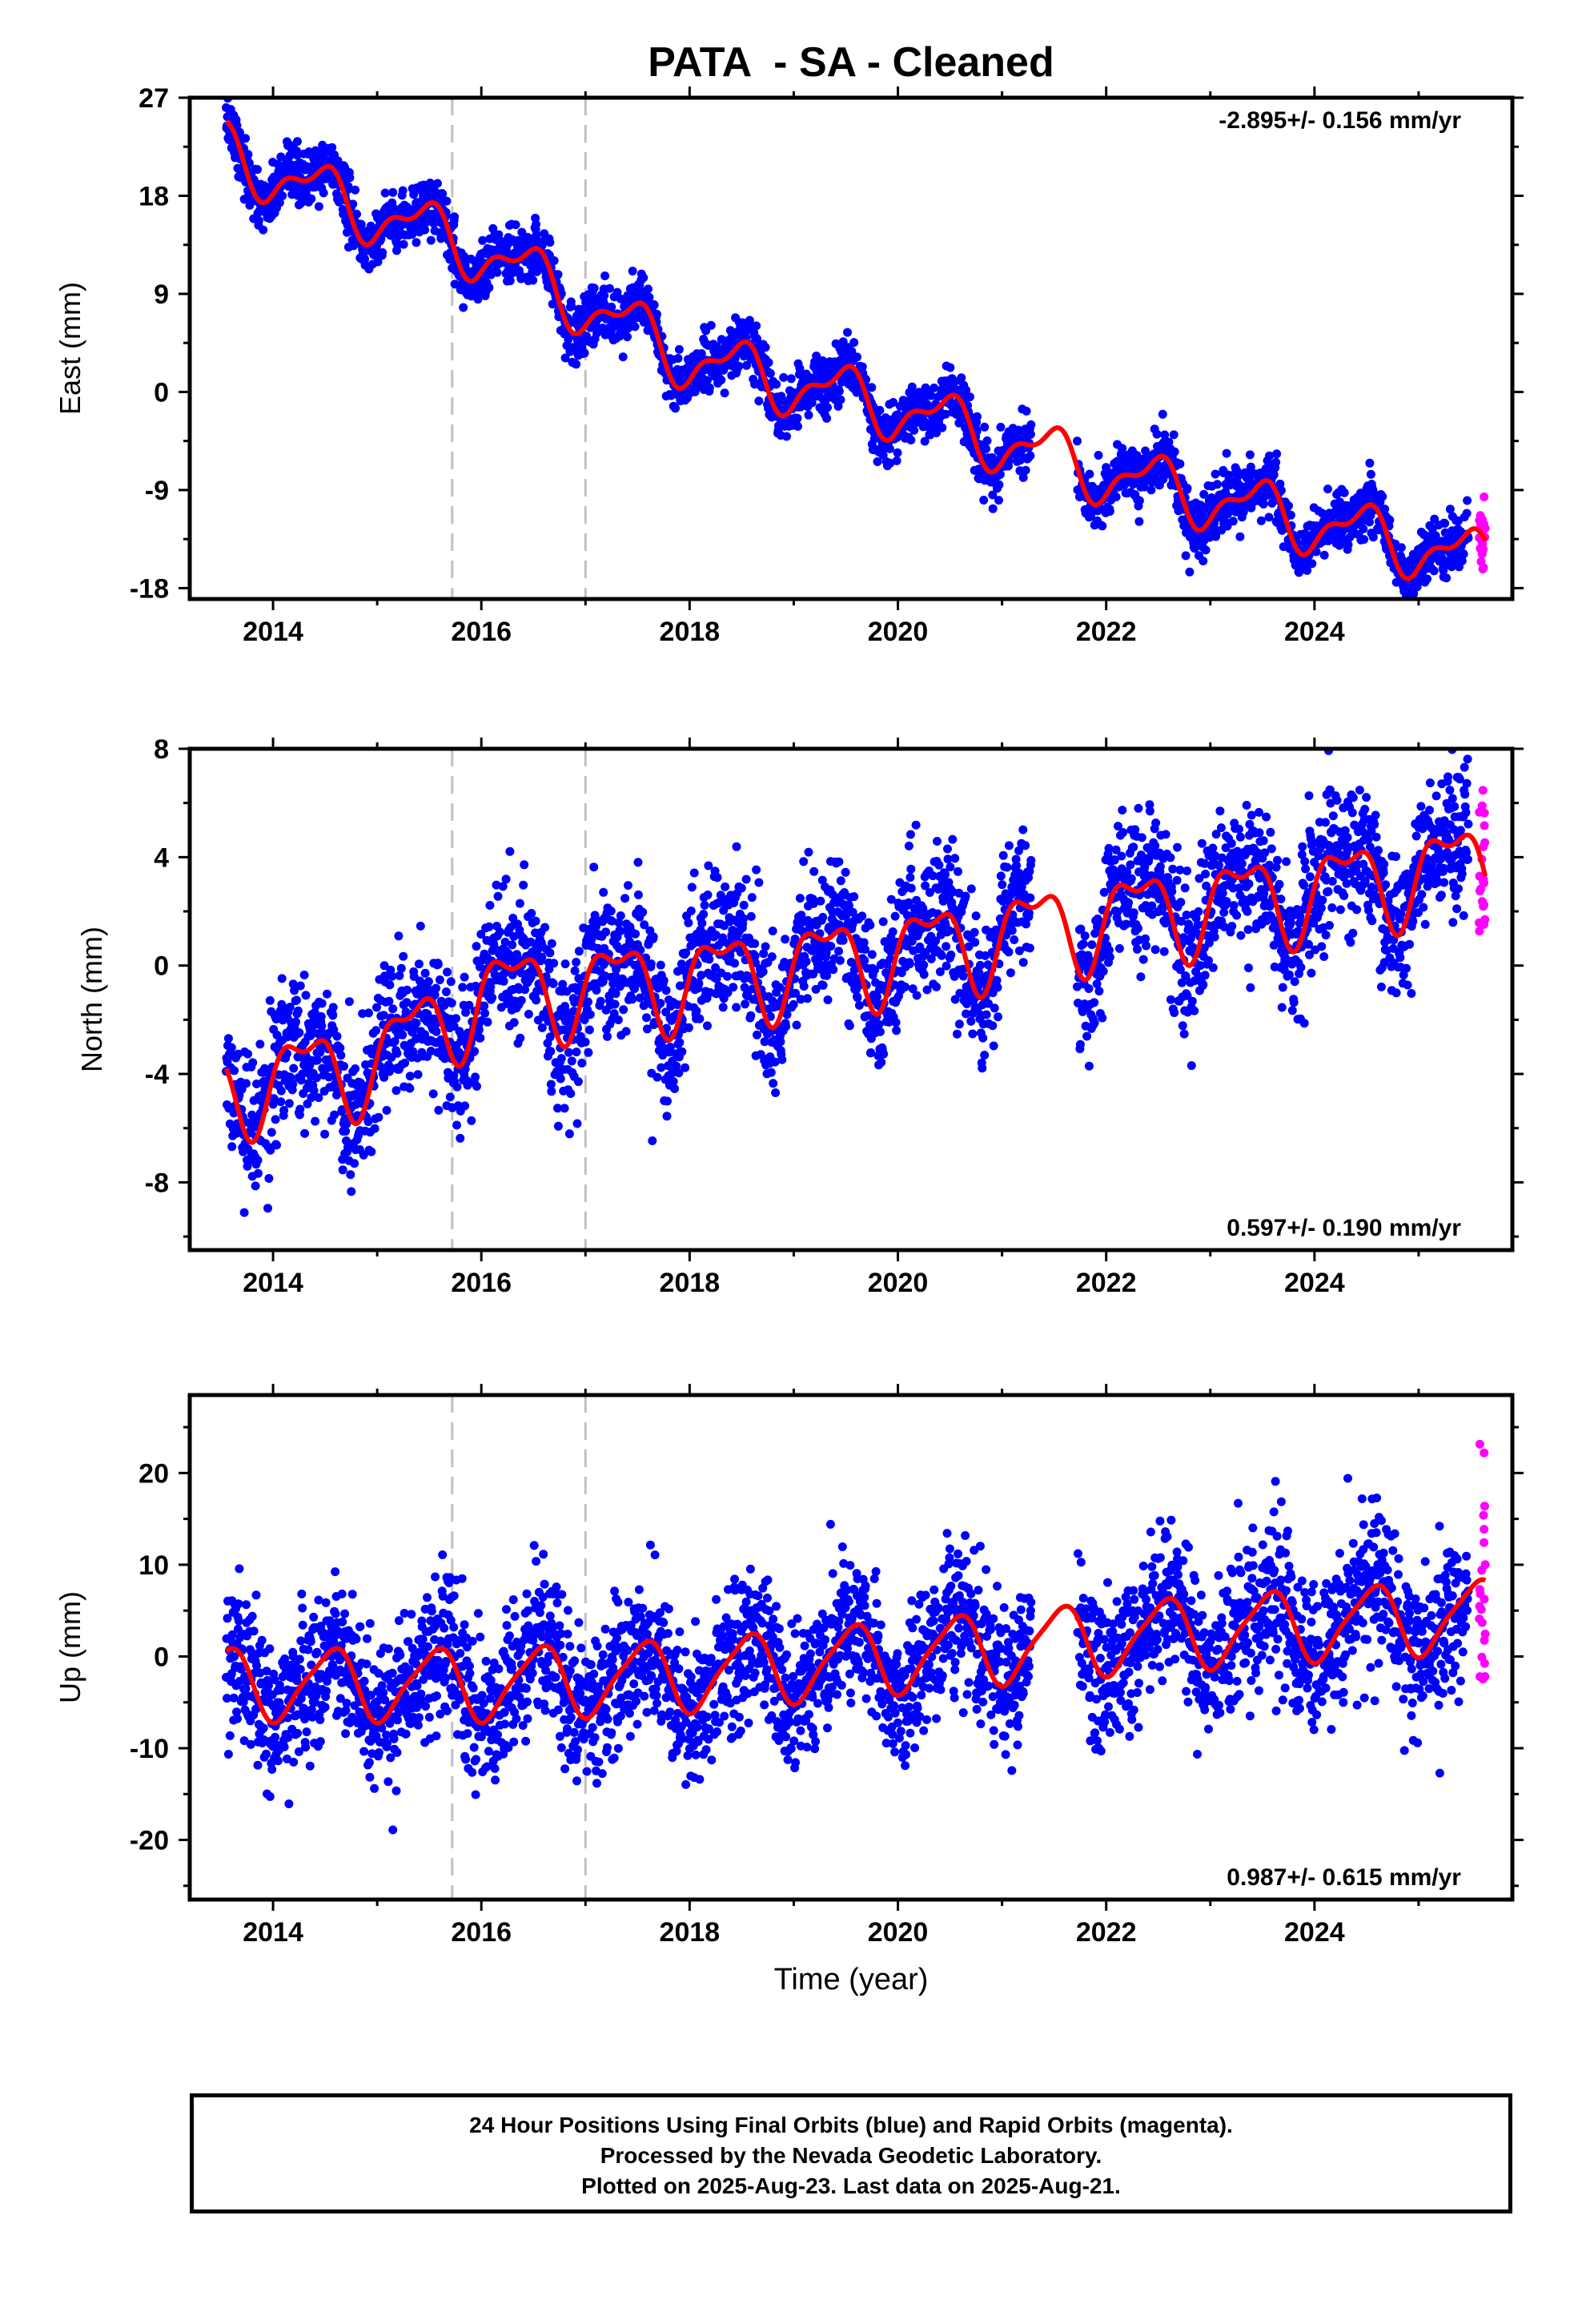  Describe the element at coordinates (851, 62) in the screenshot. I see `chart-title: PATA - SA - Cleaned` at that location.